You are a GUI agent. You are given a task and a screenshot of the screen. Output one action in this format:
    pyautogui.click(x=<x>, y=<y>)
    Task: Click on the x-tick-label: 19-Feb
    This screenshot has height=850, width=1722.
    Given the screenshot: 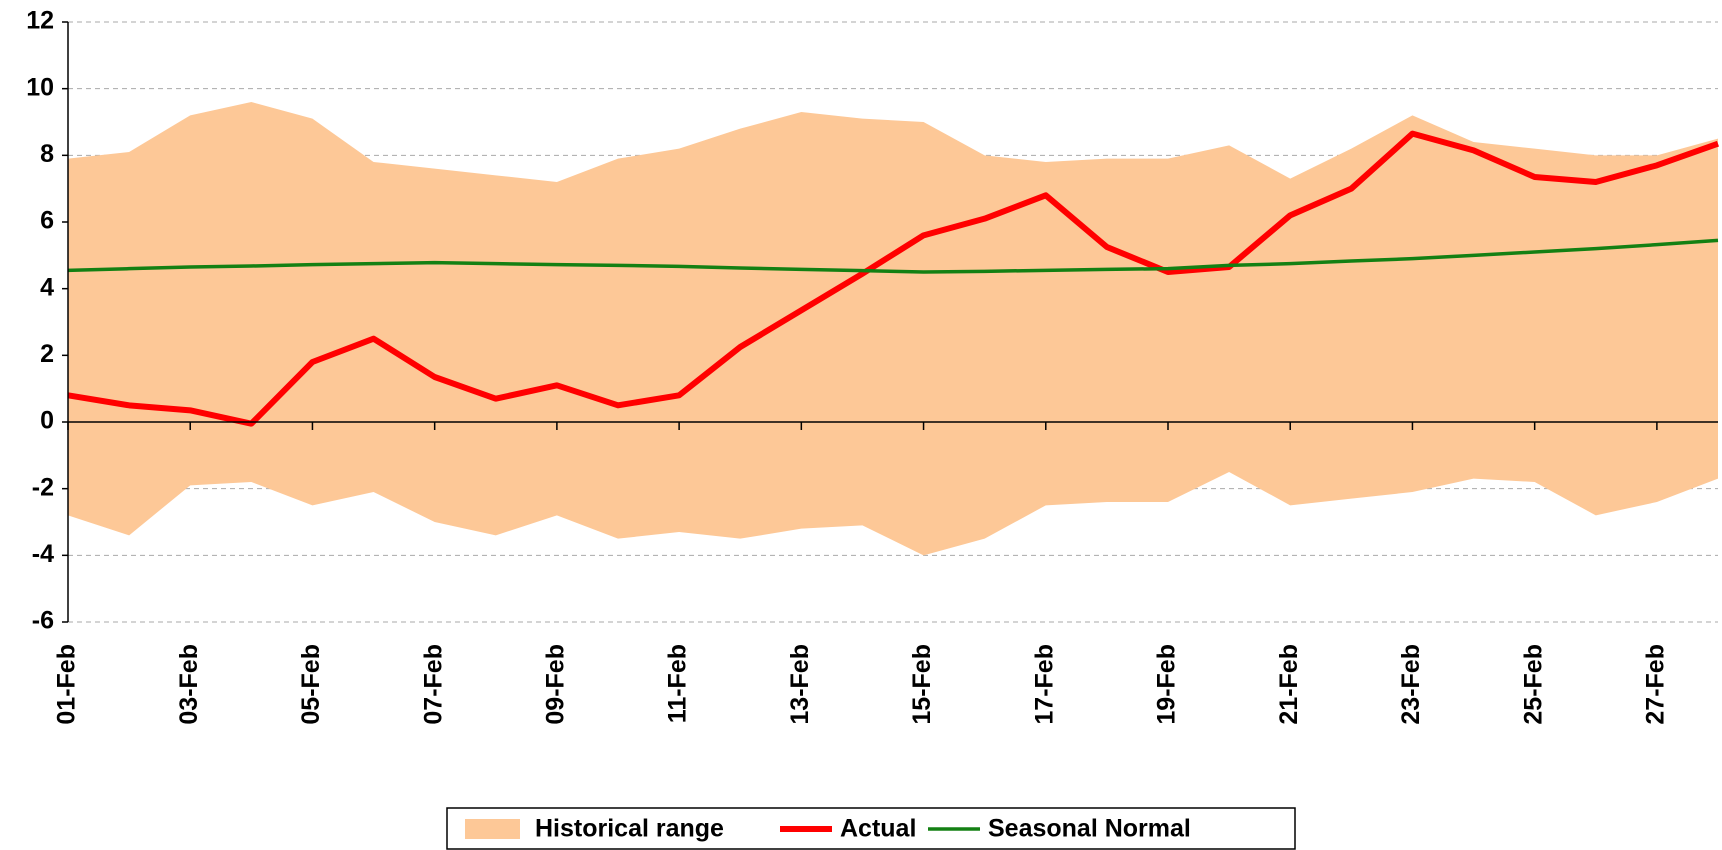 What is the action you would take?
    pyautogui.click(x=1167, y=684)
    